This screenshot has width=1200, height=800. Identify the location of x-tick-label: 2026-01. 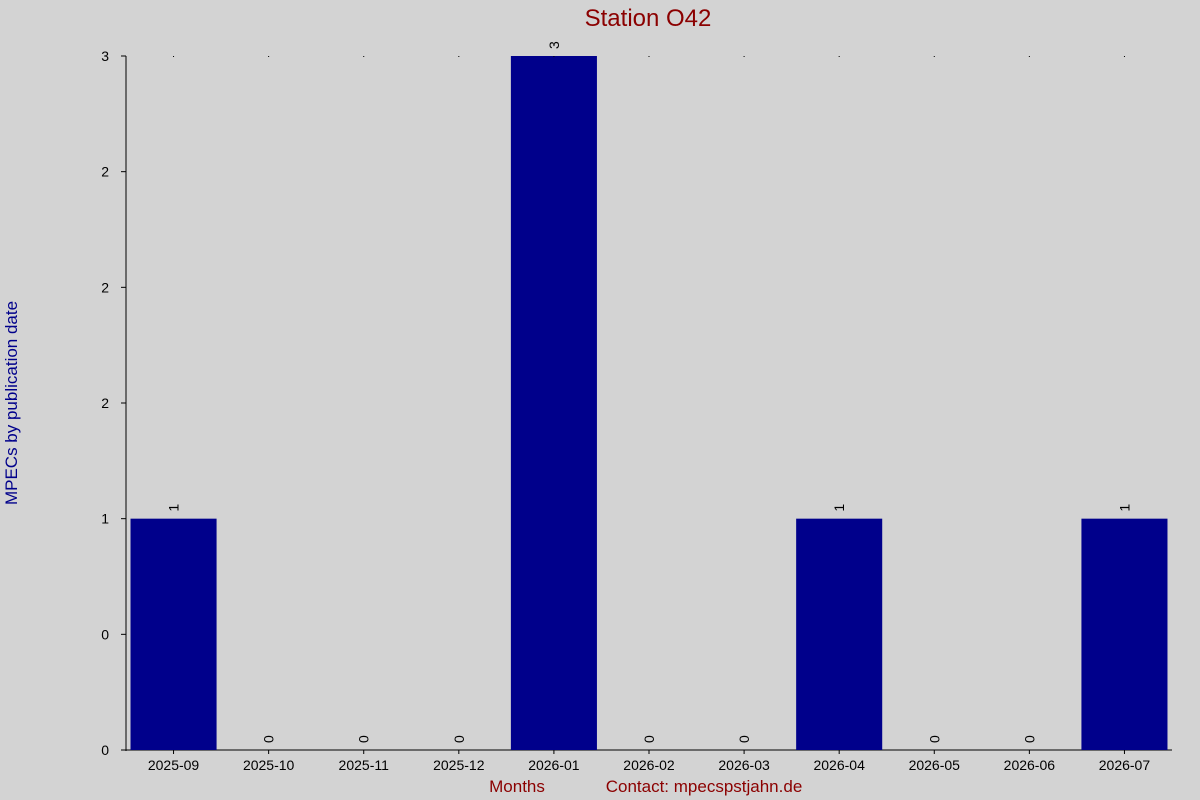
(554, 765).